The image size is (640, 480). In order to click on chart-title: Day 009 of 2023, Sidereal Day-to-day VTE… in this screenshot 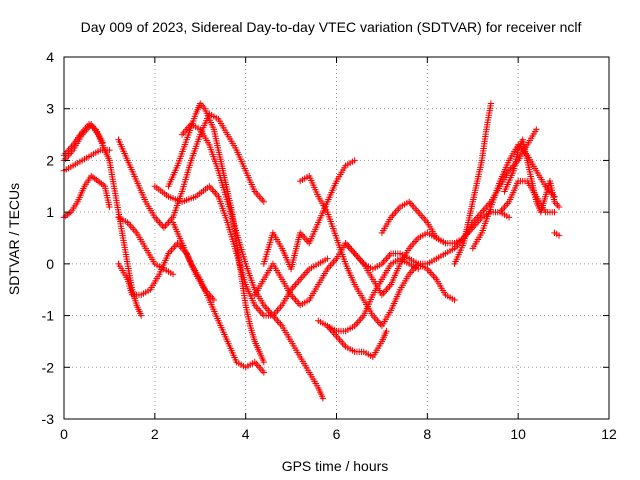, I will do `click(331, 27)`.